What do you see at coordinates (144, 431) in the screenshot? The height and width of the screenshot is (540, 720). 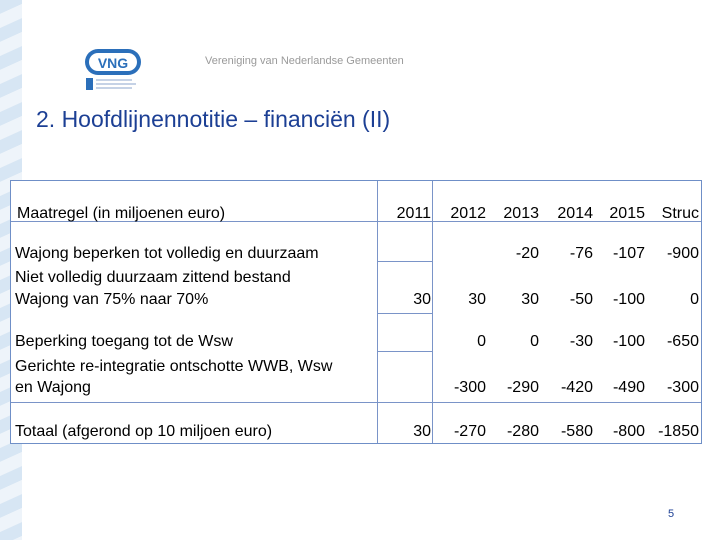 I see `total-label: Totaal (afgerond op 10 miljoen euro)` at bounding box center [144, 431].